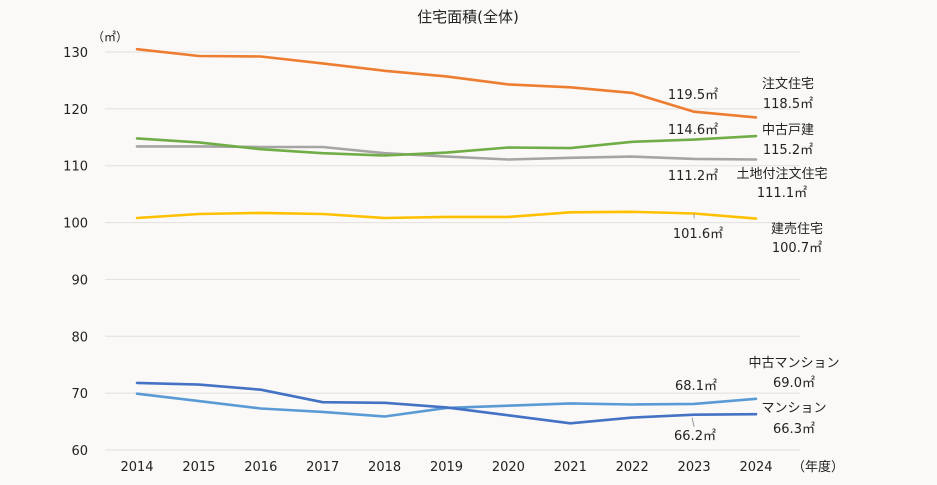 The width and height of the screenshot is (937, 485). Describe the element at coordinates (788, 150) in the screenshot. I see `annotation-2024-value: 115.2㎡` at that location.